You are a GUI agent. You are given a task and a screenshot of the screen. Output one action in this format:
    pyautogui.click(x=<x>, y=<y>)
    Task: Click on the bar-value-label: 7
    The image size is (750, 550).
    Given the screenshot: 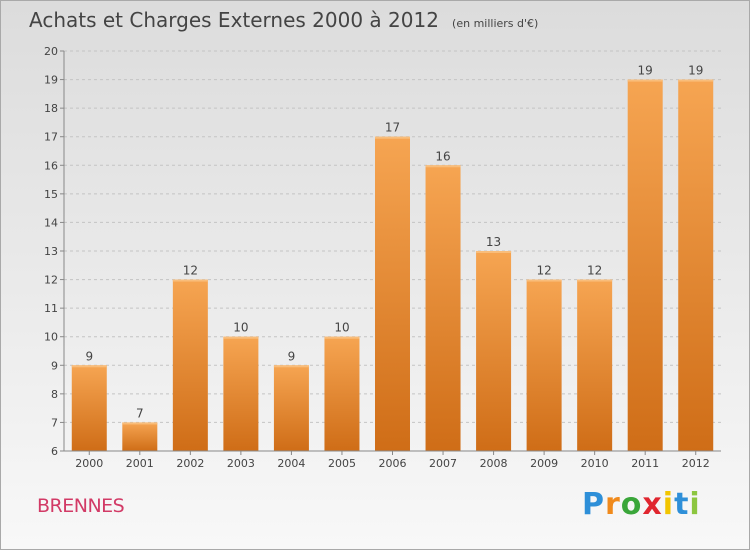 What is the action you would take?
    pyautogui.click(x=140, y=413)
    